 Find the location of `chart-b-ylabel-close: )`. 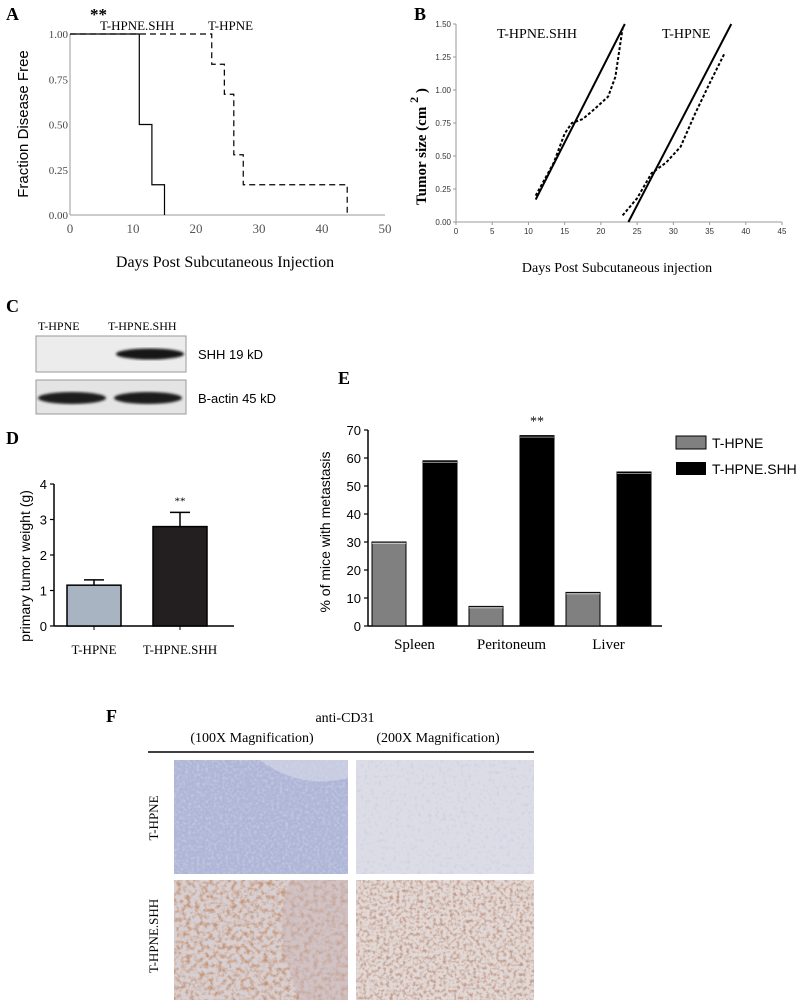

chart-b-ylabel-close: ) is located at coordinates (422, 90).